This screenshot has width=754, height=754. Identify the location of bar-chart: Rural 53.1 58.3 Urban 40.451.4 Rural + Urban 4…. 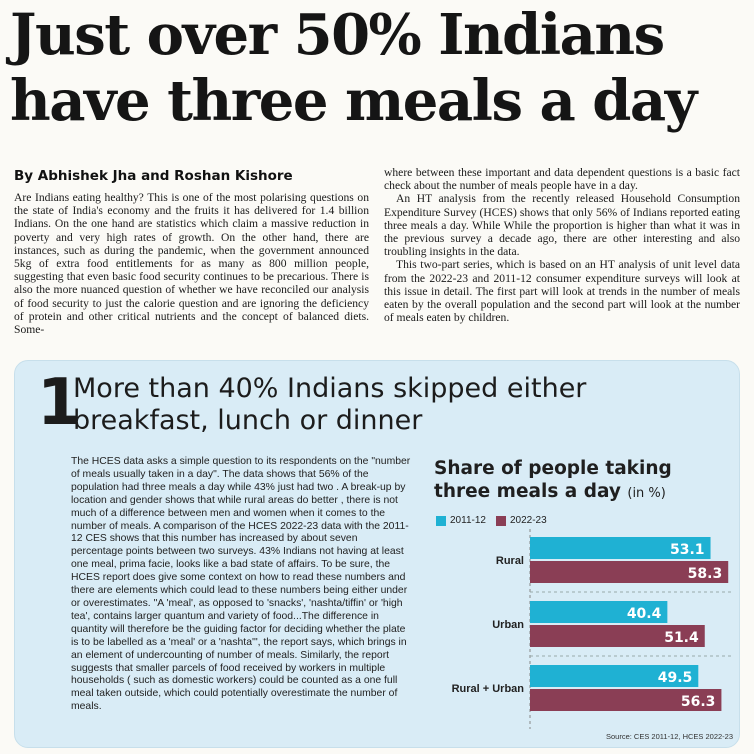
(593, 629).